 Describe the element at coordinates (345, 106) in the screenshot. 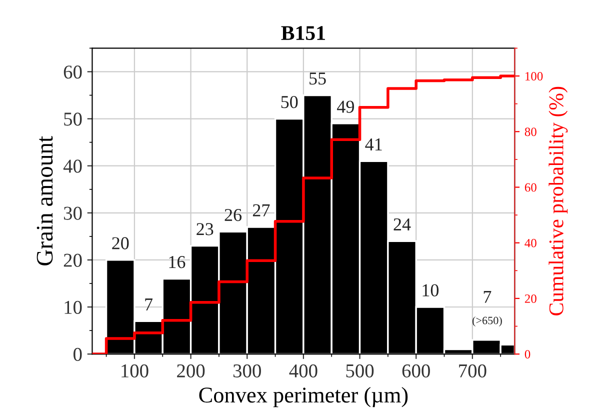

I see `data-label: 49` at that location.